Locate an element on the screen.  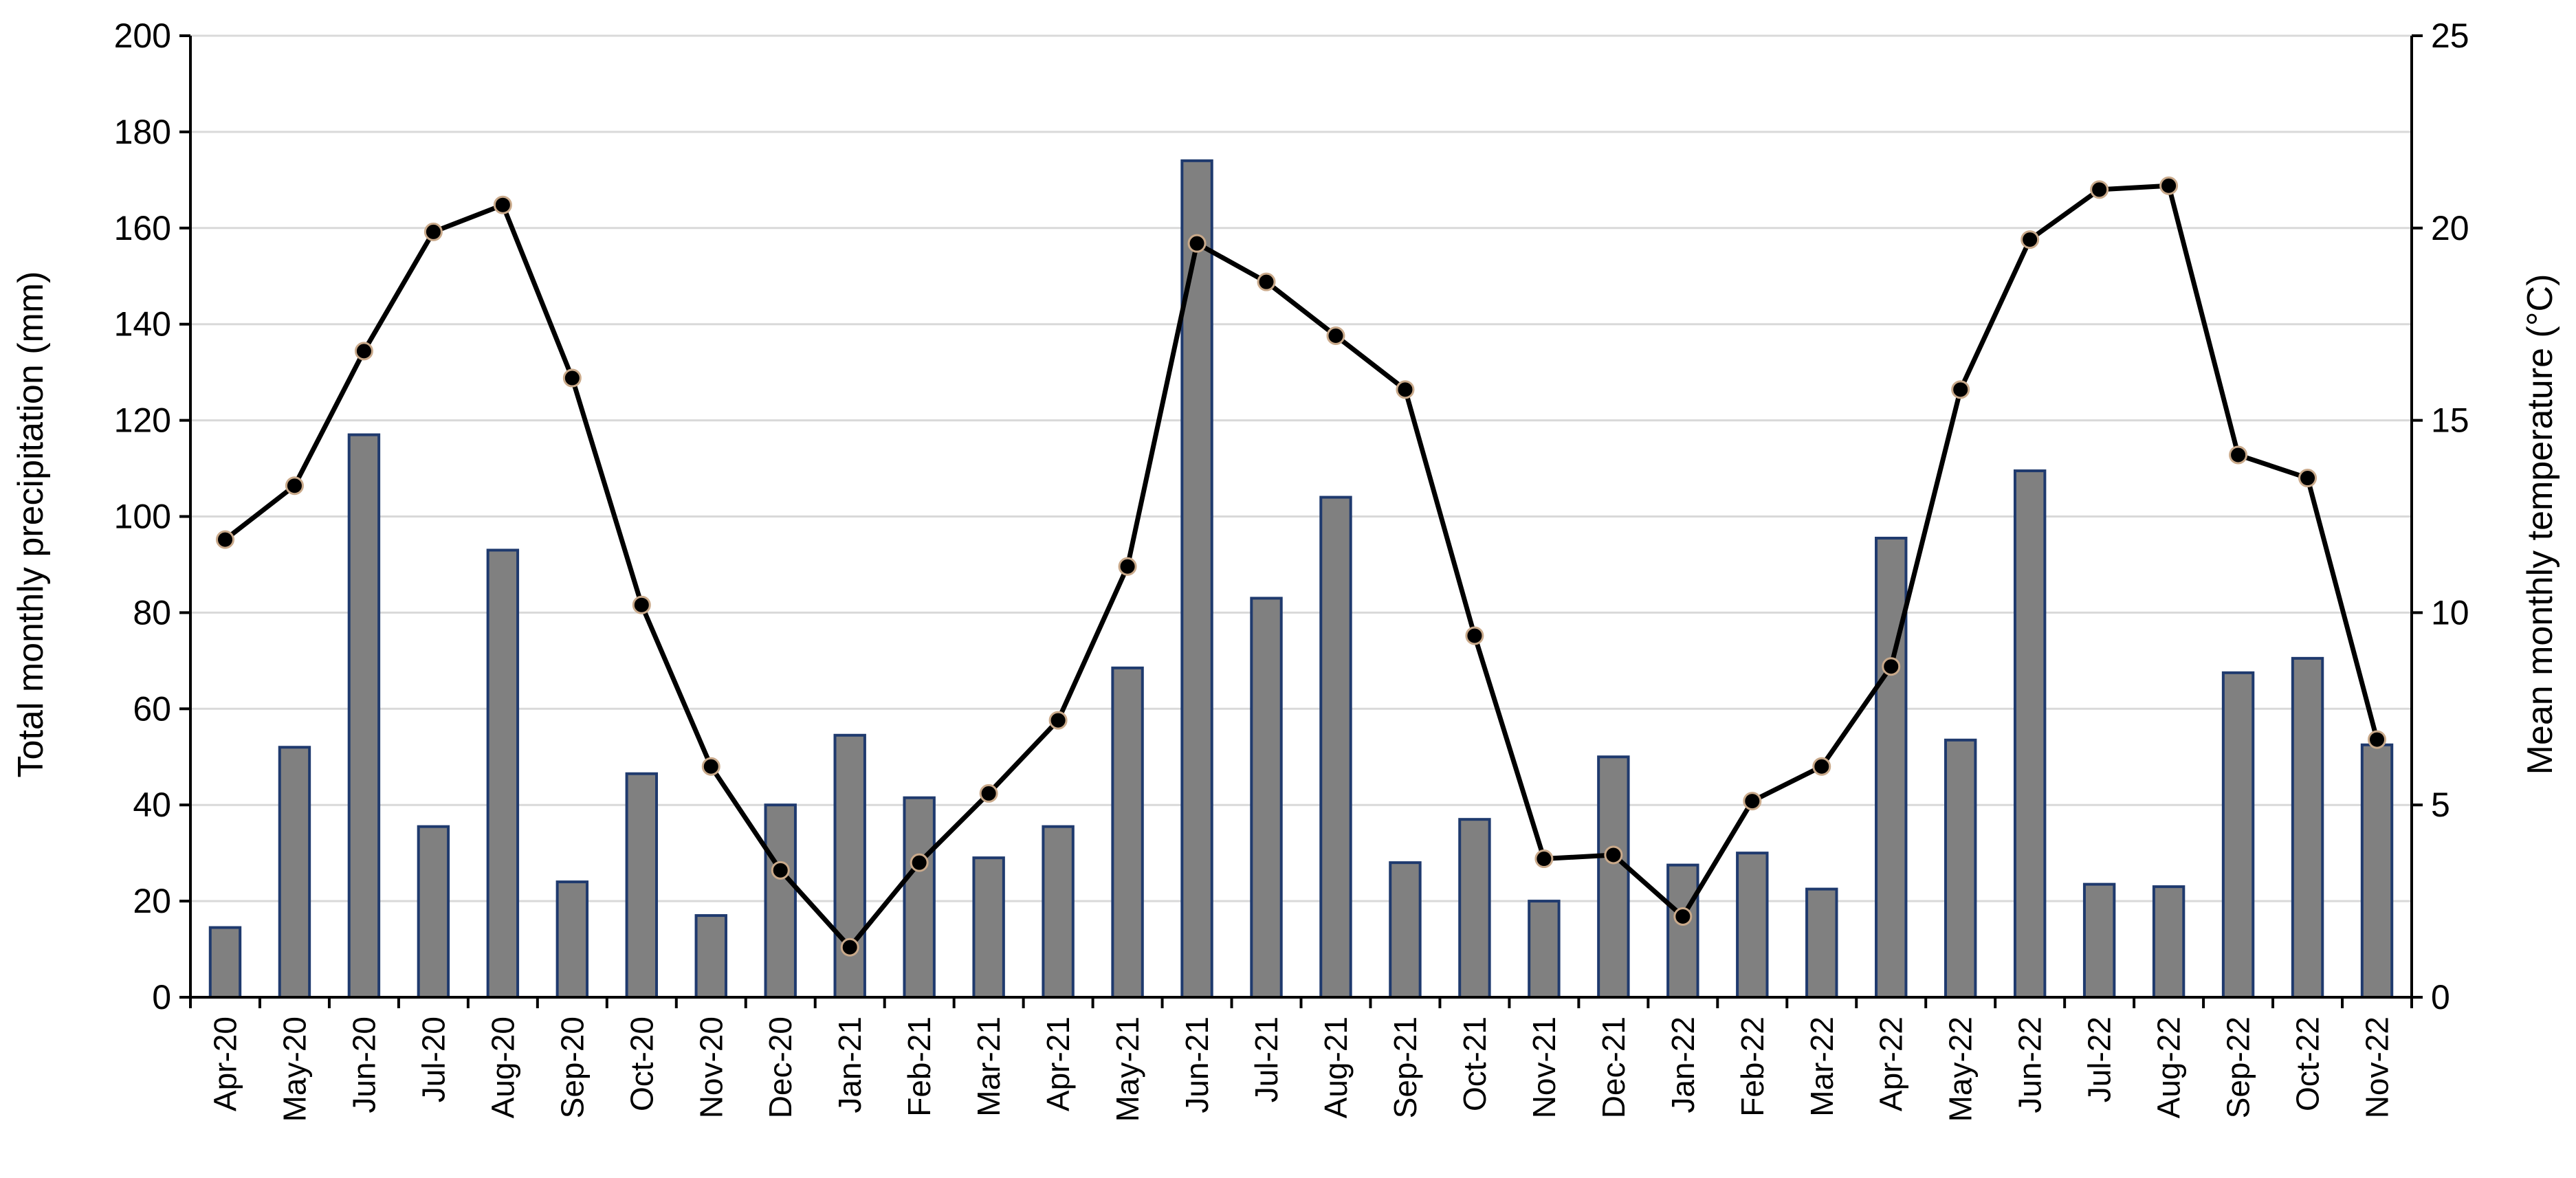
y2-tick-label: 0 is located at coordinates (2440, 997).